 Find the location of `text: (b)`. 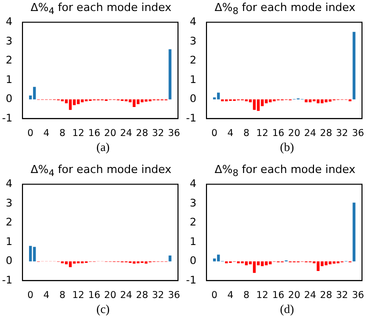

text: (b) is located at coordinates (287, 147).